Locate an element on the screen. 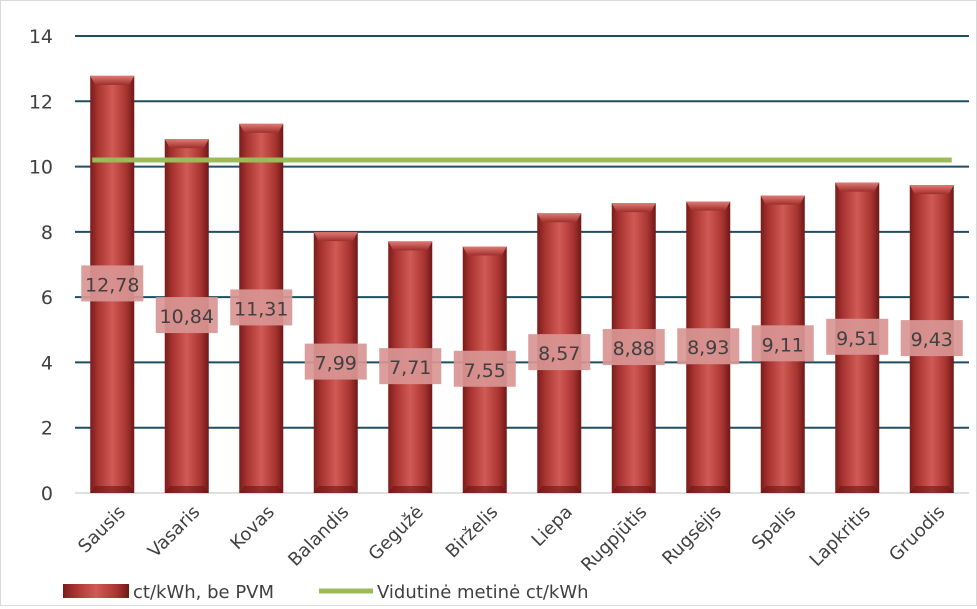  data-label: 10,84 is located at coordinates (186, 315).